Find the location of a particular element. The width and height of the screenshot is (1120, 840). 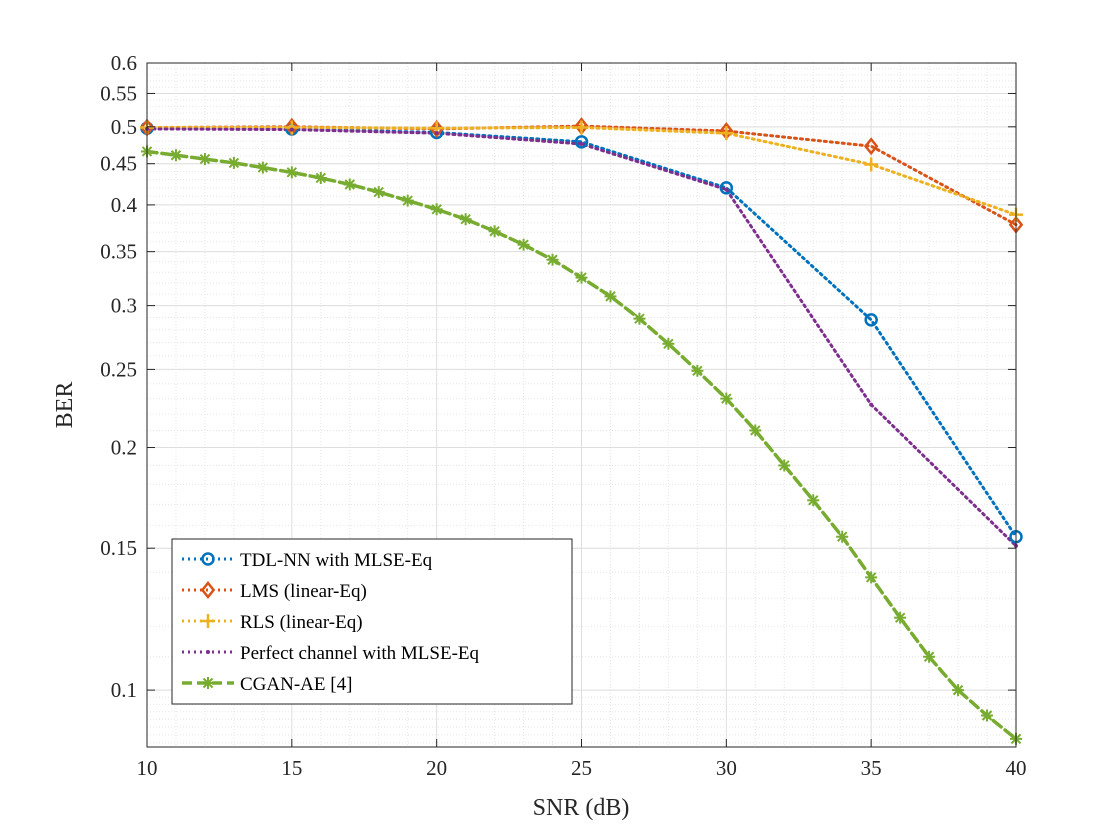

legend-label: LMS (linear-Eq) is located at coordinates (303, 591).